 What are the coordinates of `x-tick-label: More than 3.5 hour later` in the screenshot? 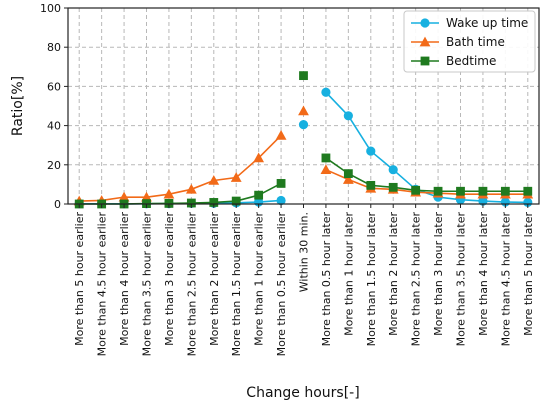 It's located at (461, 279).